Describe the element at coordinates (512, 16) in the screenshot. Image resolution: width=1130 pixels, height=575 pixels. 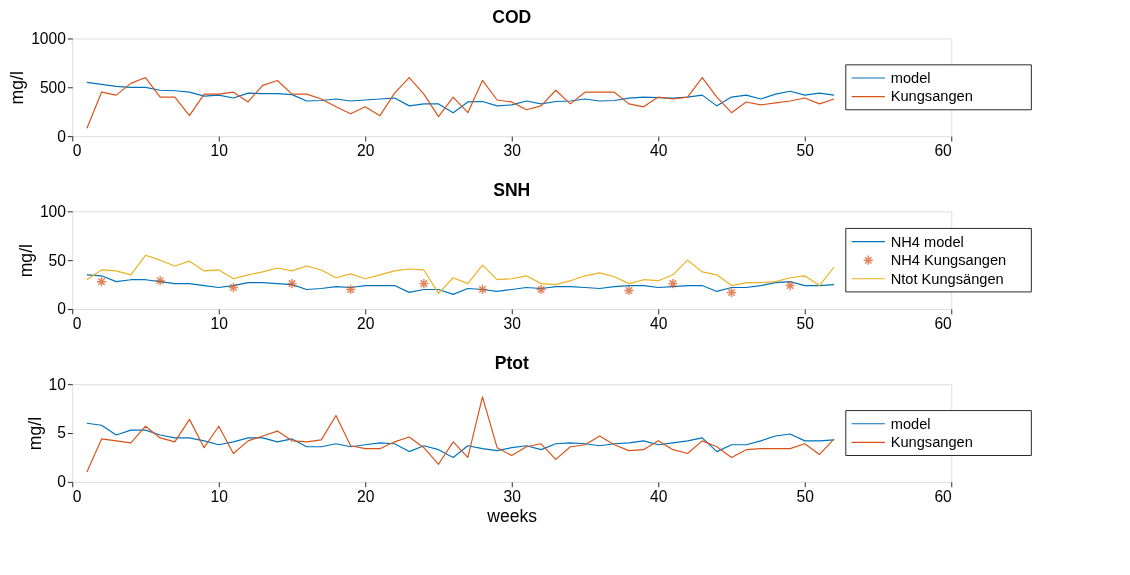
I see `chart-title: COD` at that location.